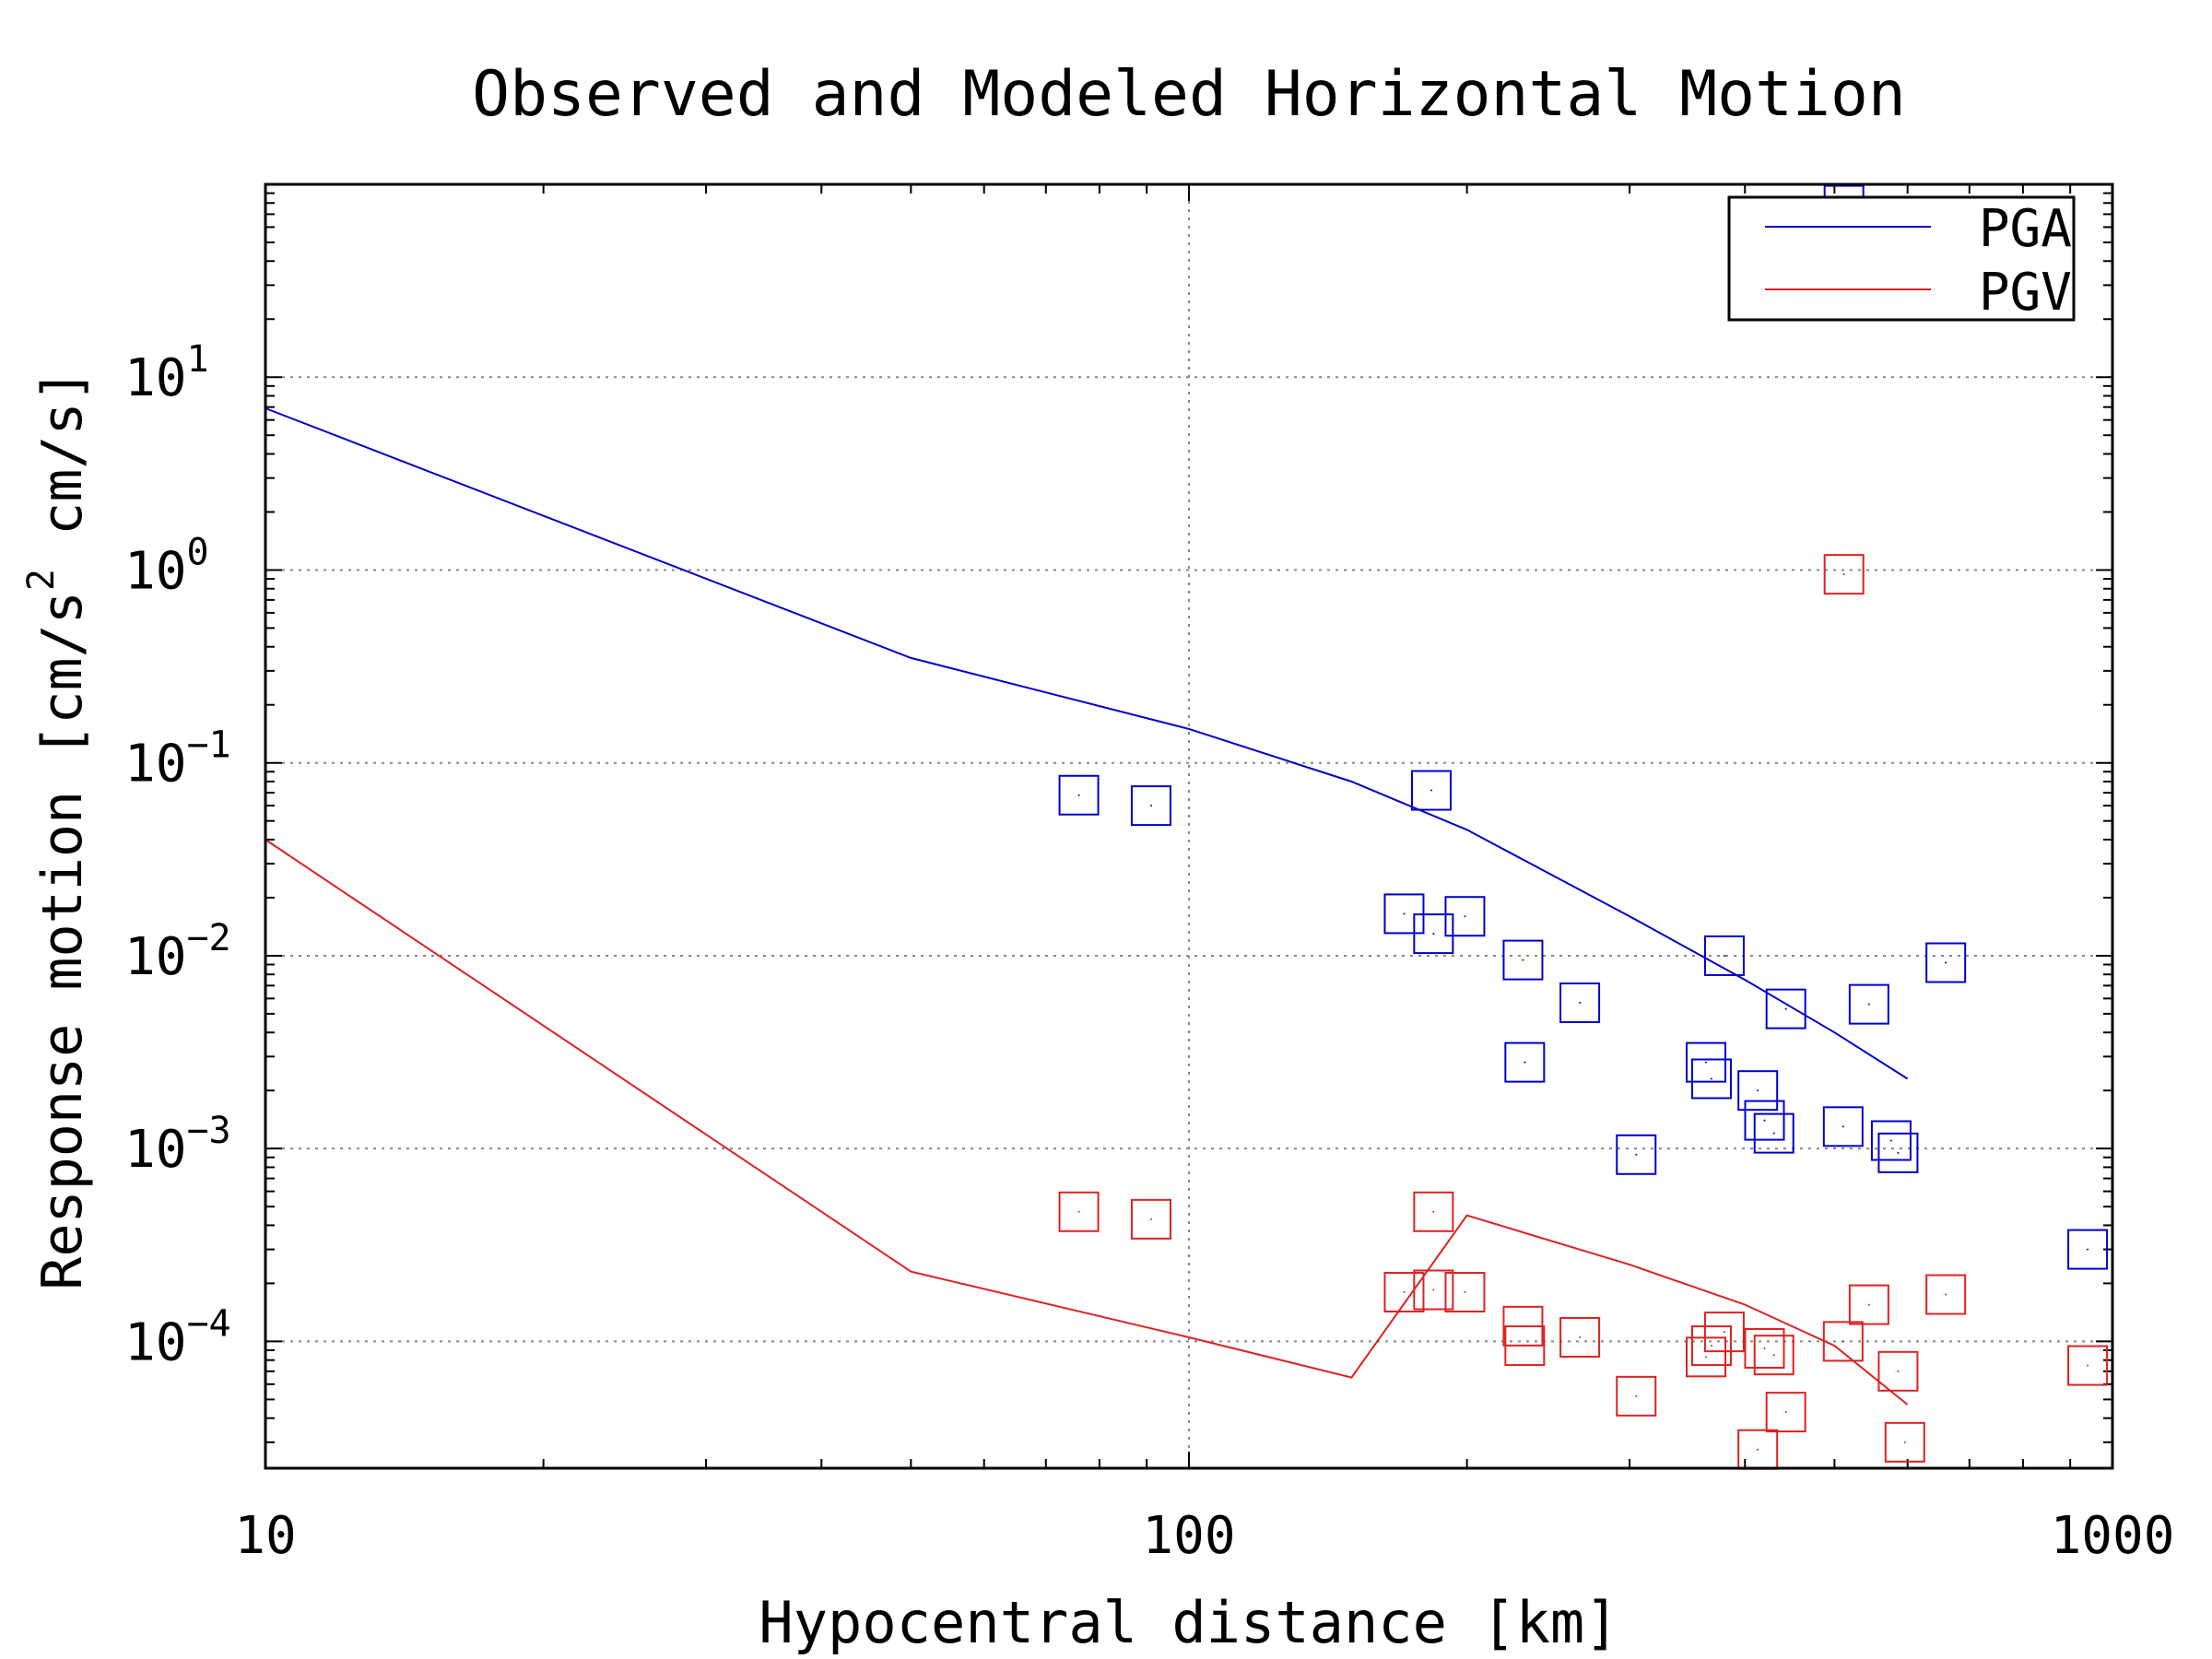  I want to click on legend-pga-label: PGA, so click(2025, 229).